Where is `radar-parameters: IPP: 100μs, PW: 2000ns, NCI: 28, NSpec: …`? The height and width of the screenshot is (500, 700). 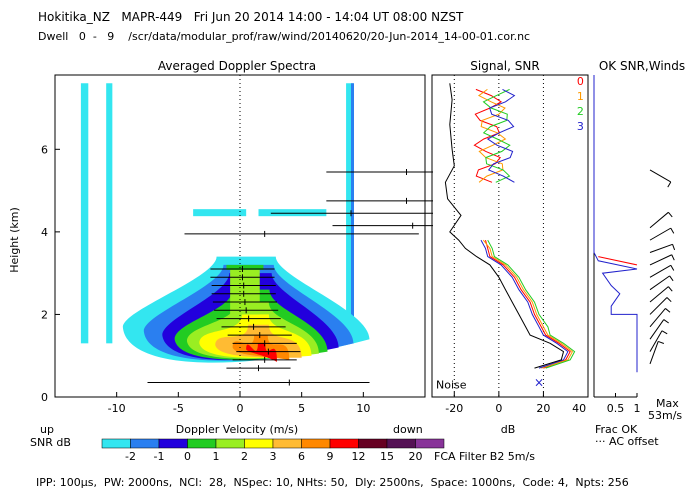
radar-parameters: IPP: 100μs, PW: 2000ns, NCI: 28, NSpec: … is located at coordinates (332, 482).